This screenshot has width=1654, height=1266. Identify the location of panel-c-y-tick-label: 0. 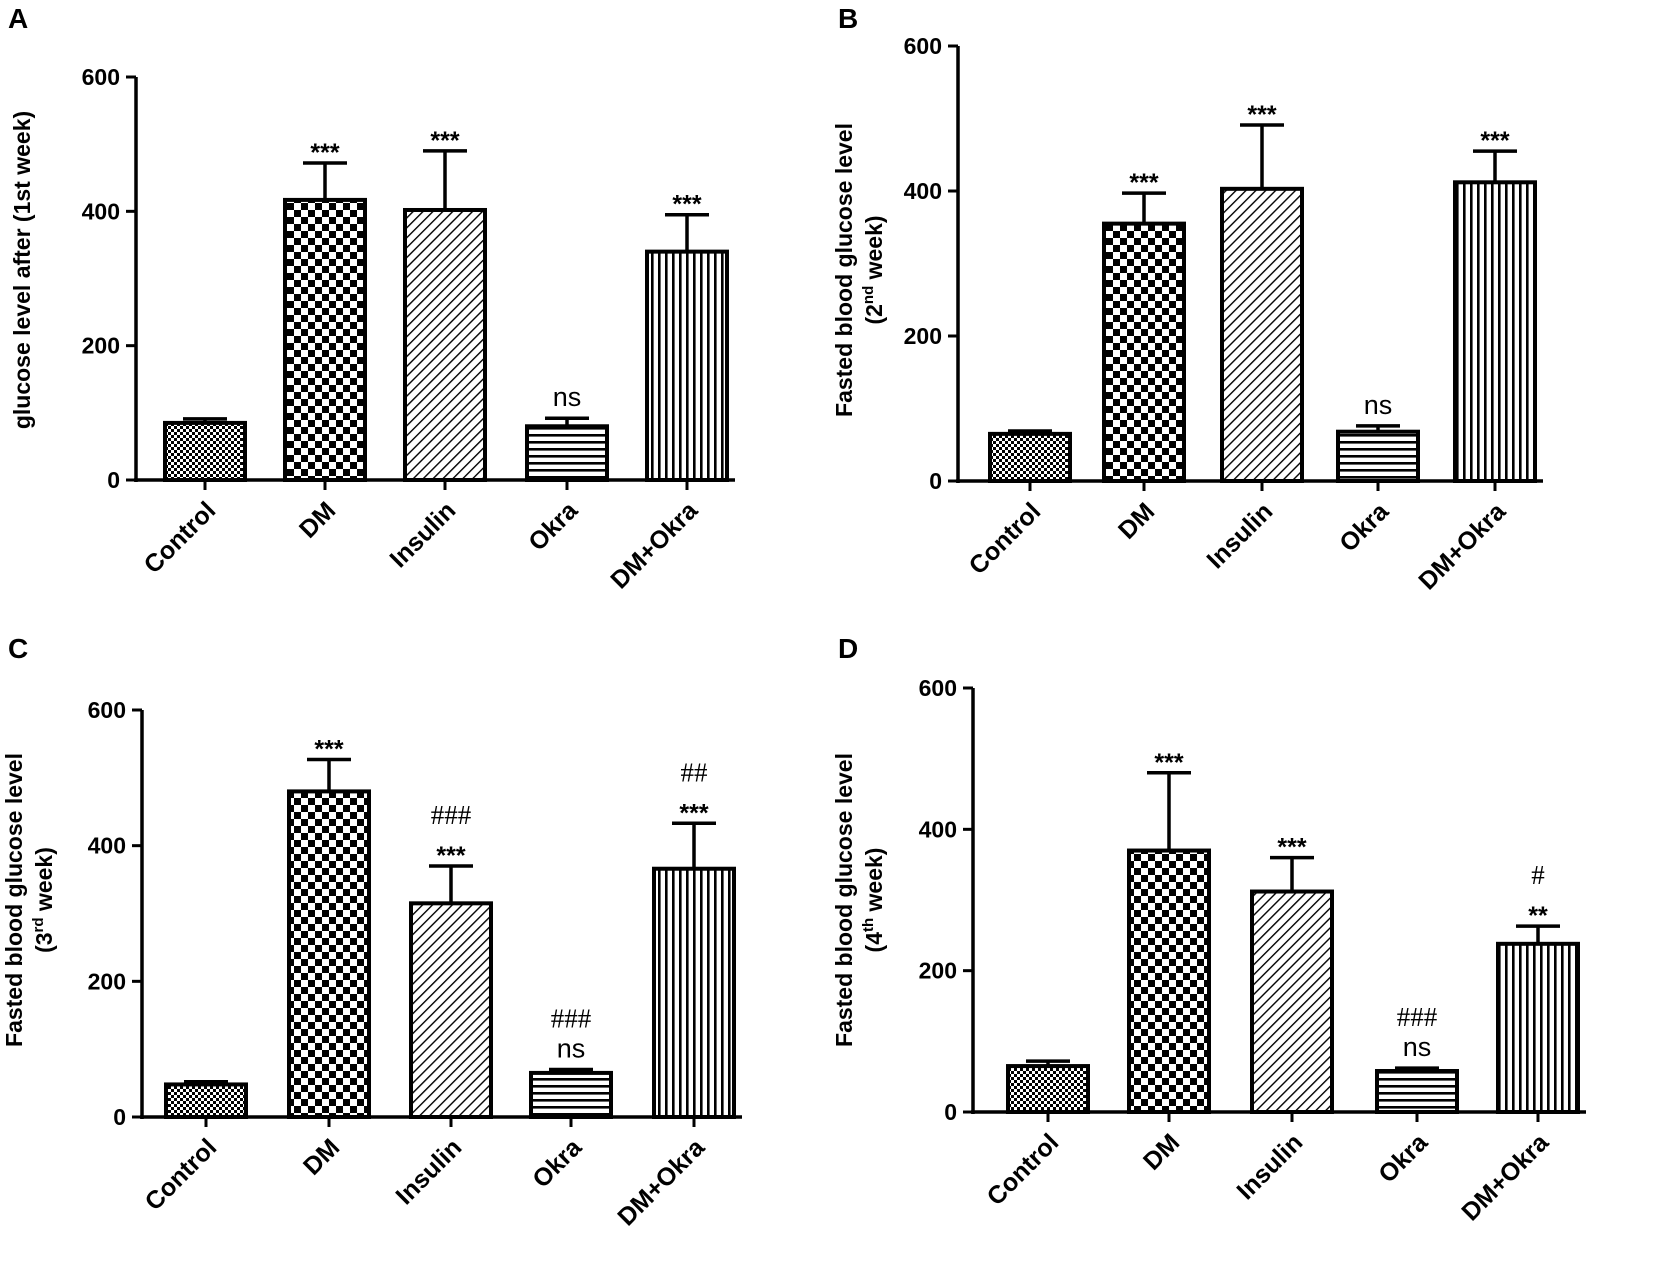
(119, 1117).